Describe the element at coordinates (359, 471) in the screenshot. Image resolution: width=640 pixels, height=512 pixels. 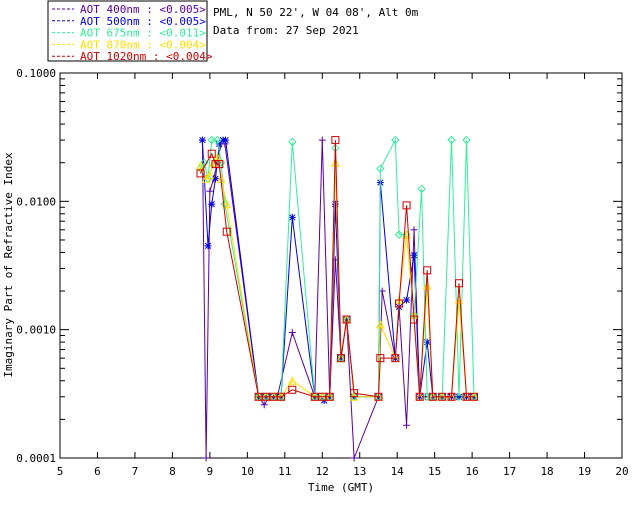
I see `x-tick-label: 13` at that location.